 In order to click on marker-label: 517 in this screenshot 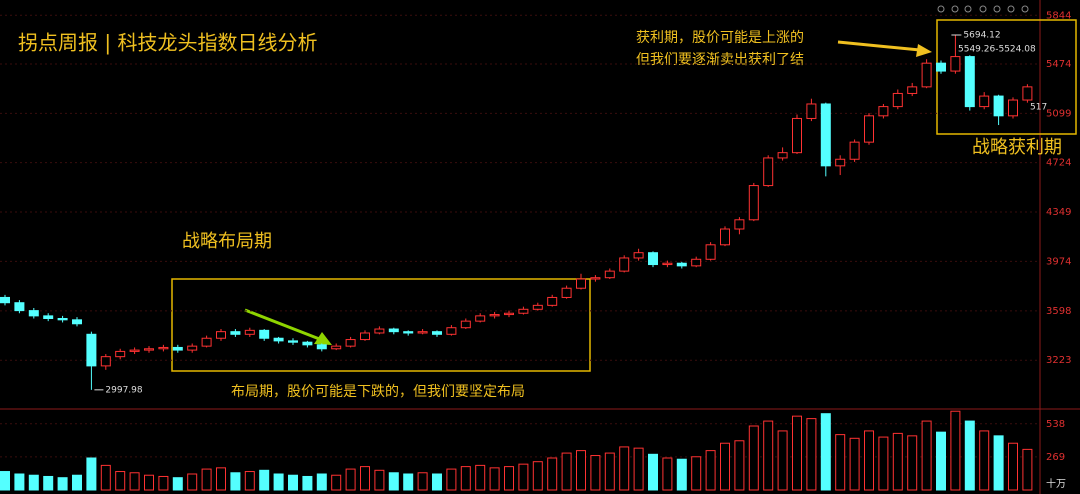, I will do `click(1038, 108)`.